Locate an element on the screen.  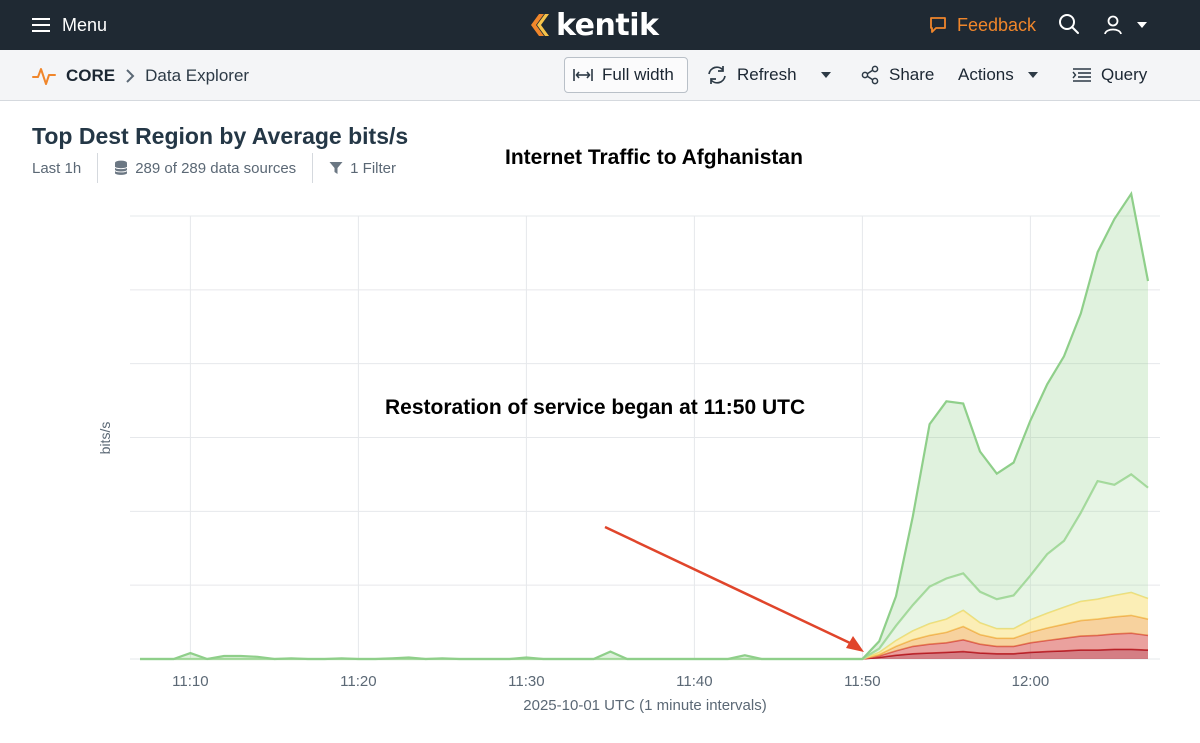
breadcrumb-data-explorer: Data Explorer is located at coordinates (197, 75).